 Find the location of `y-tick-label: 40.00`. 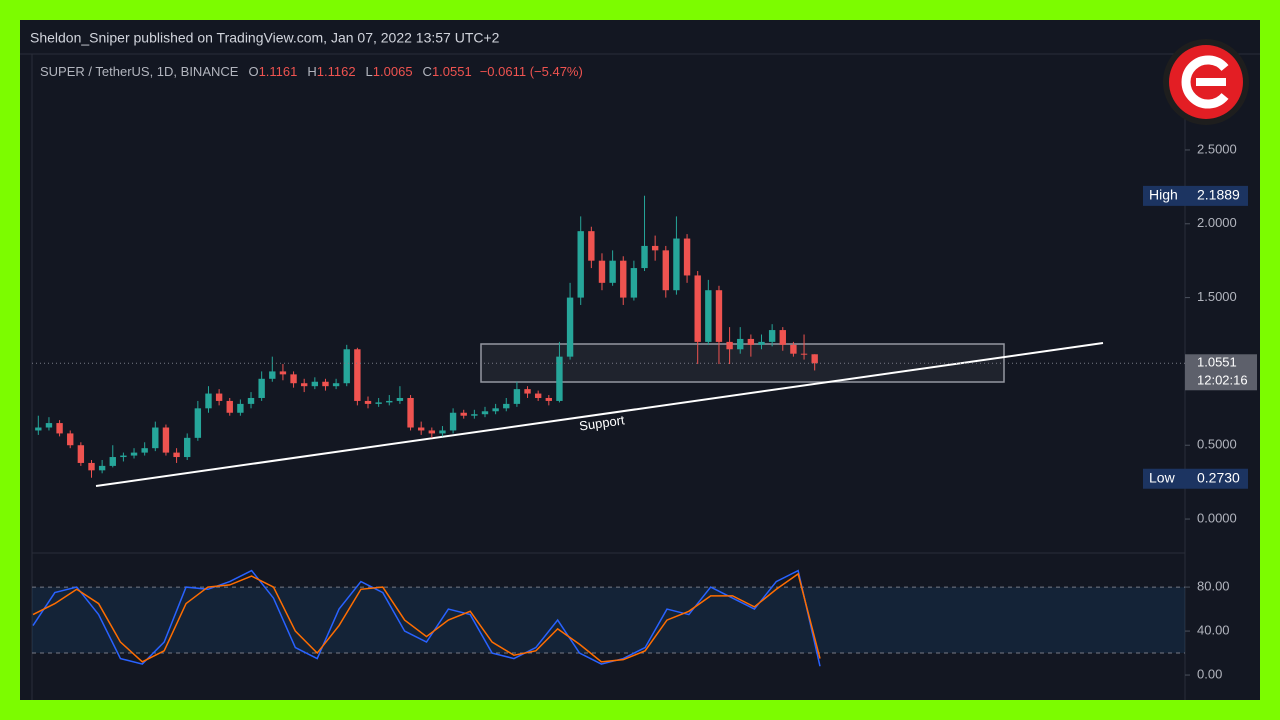

y-tick-label: 40.00 is located at coordinates (1213, 630).